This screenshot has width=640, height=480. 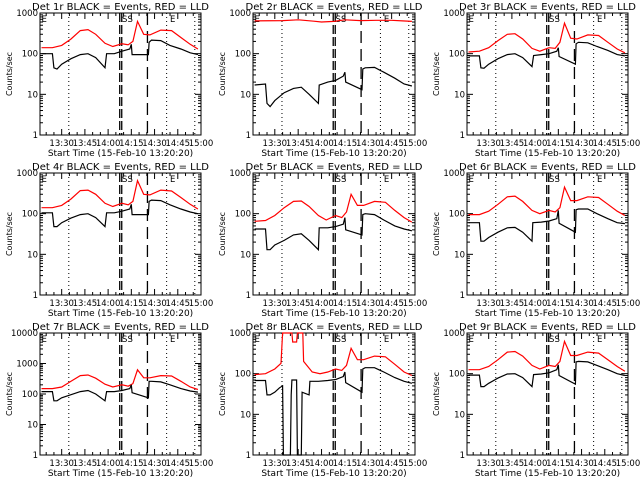 What do you see at coordinates (120, 327) in the screenshot?
I see `panel-title: Det 7r BLACK = Events, RED = LLD` at bounding box center [120, 327].